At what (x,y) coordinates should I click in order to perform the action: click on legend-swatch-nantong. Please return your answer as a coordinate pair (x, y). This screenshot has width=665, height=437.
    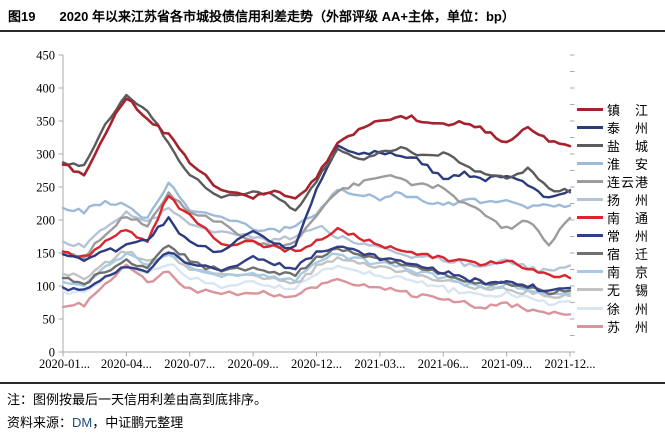
    Looking at the image, I should click on (590, 218).